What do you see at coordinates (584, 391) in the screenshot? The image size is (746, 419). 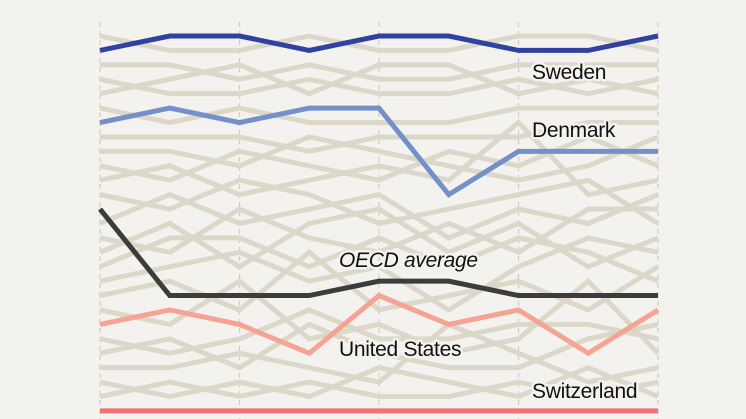 I see `label-switzerland: Switzerland` at bounding box center [584, 391].